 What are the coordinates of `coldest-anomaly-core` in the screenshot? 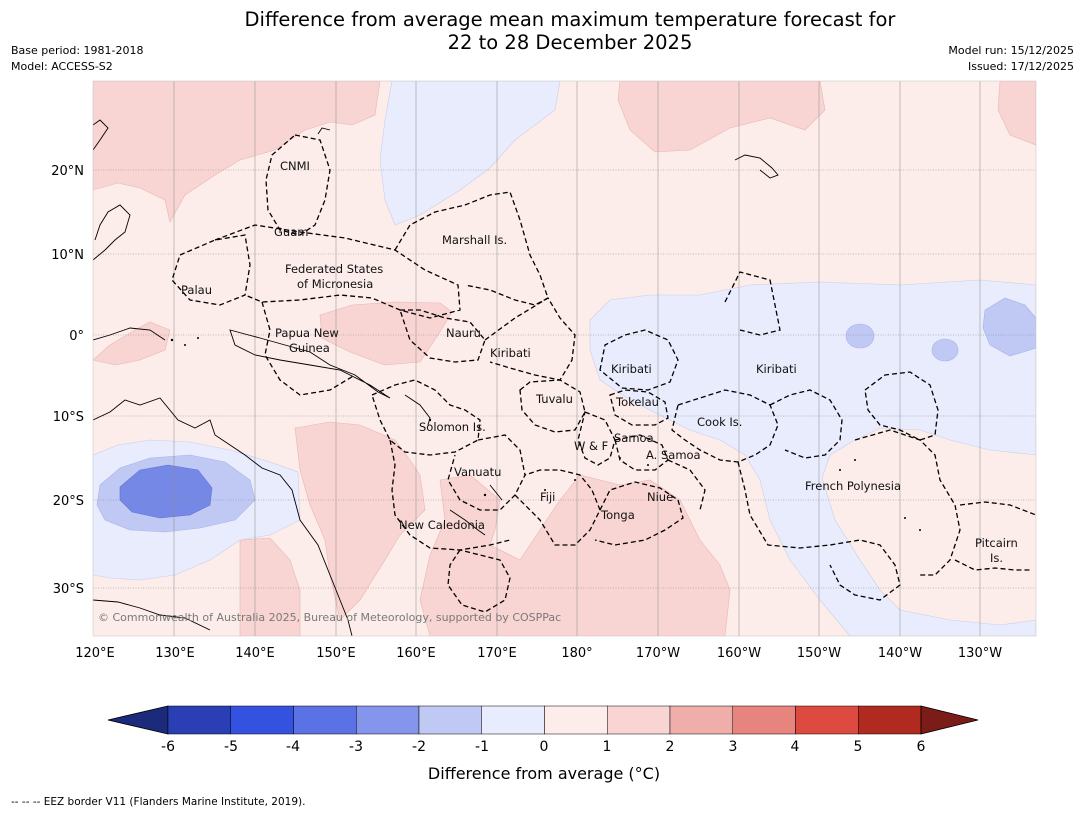 It's located at (166, 491).